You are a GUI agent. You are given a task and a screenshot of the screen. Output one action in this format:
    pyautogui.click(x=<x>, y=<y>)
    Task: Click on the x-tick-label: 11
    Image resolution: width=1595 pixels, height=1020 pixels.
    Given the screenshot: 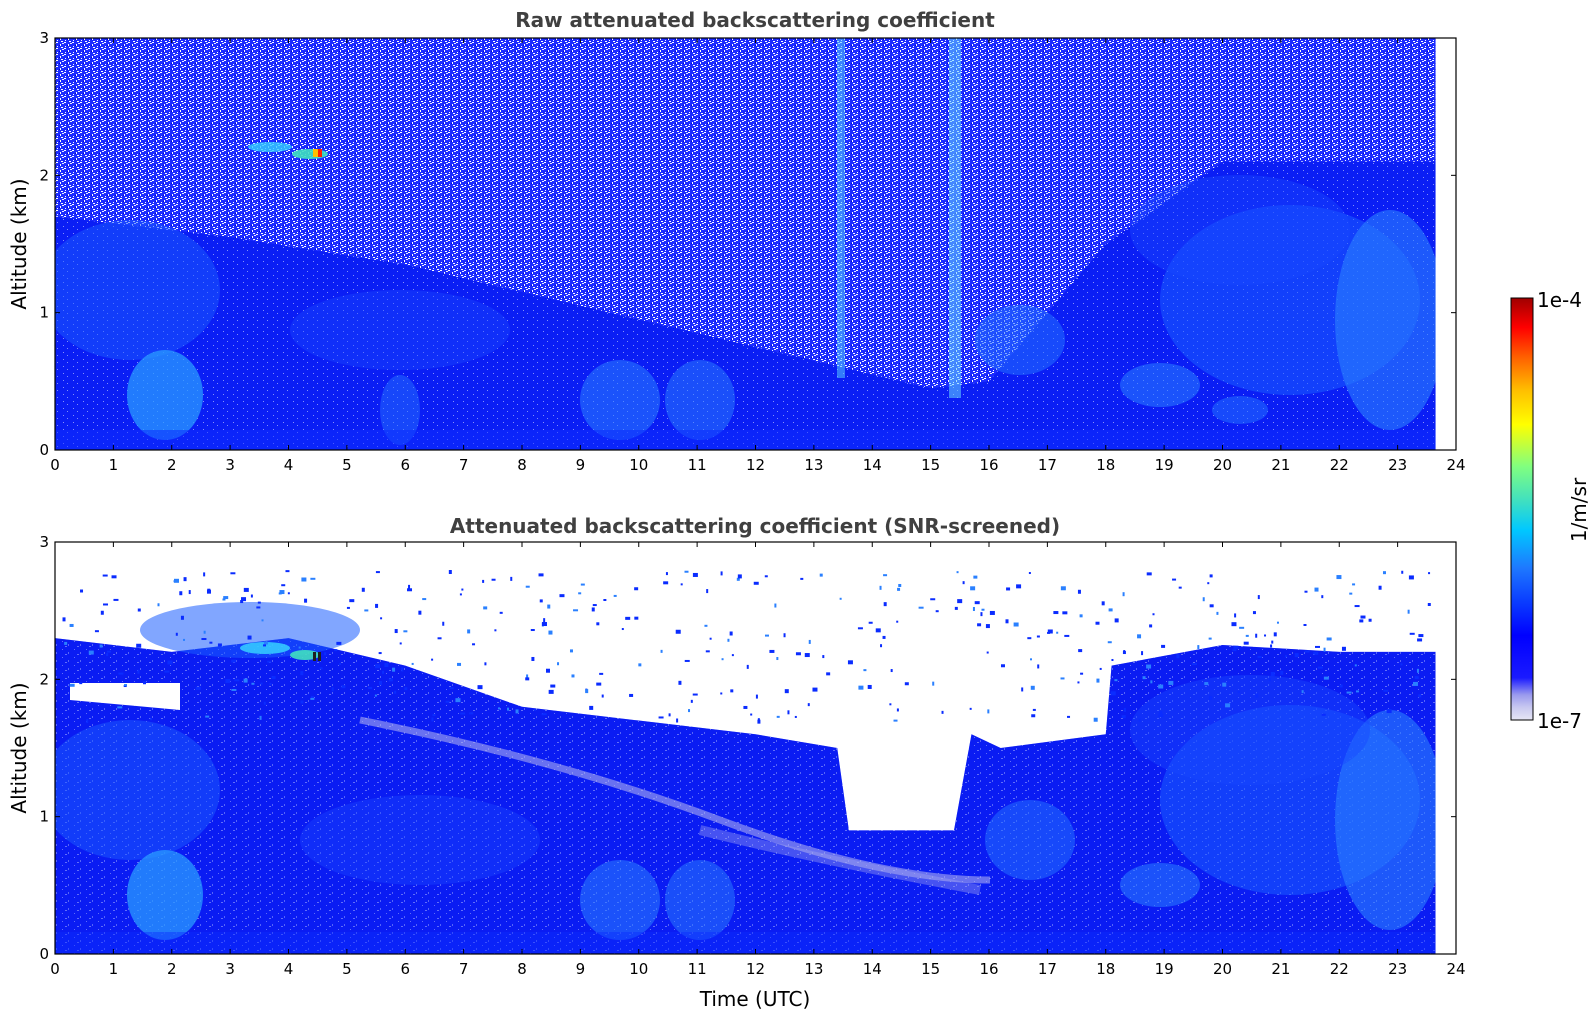 What is the action you would take?
    pyautogui.click(x=697, y=465)
    